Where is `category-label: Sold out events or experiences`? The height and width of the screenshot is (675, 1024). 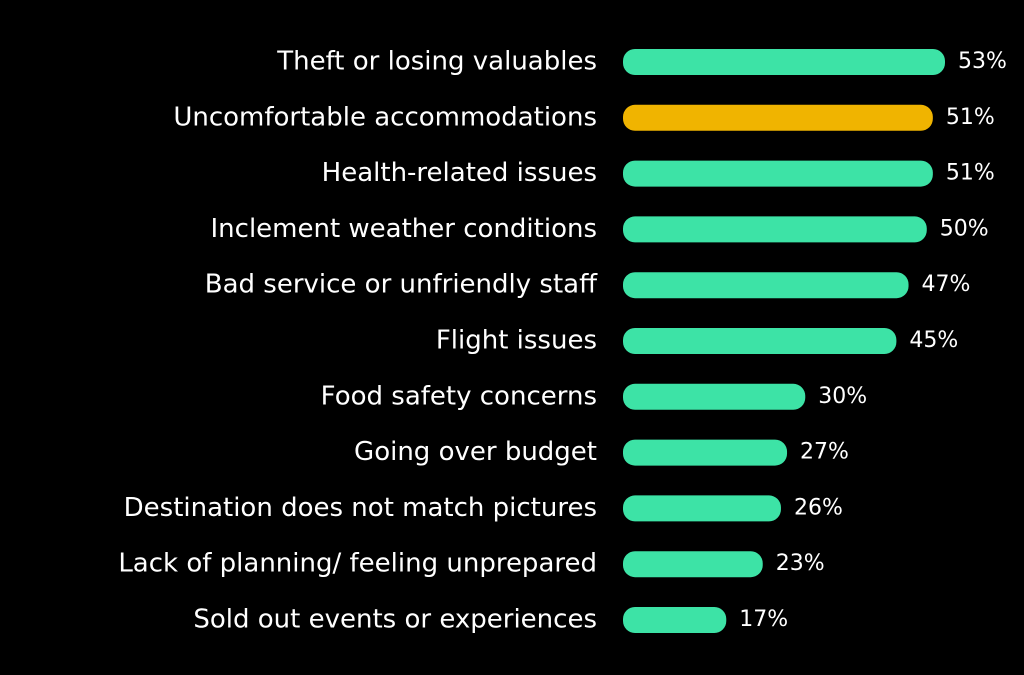 category-label: Sold out events or experiences is located at coordinates (395, 620).